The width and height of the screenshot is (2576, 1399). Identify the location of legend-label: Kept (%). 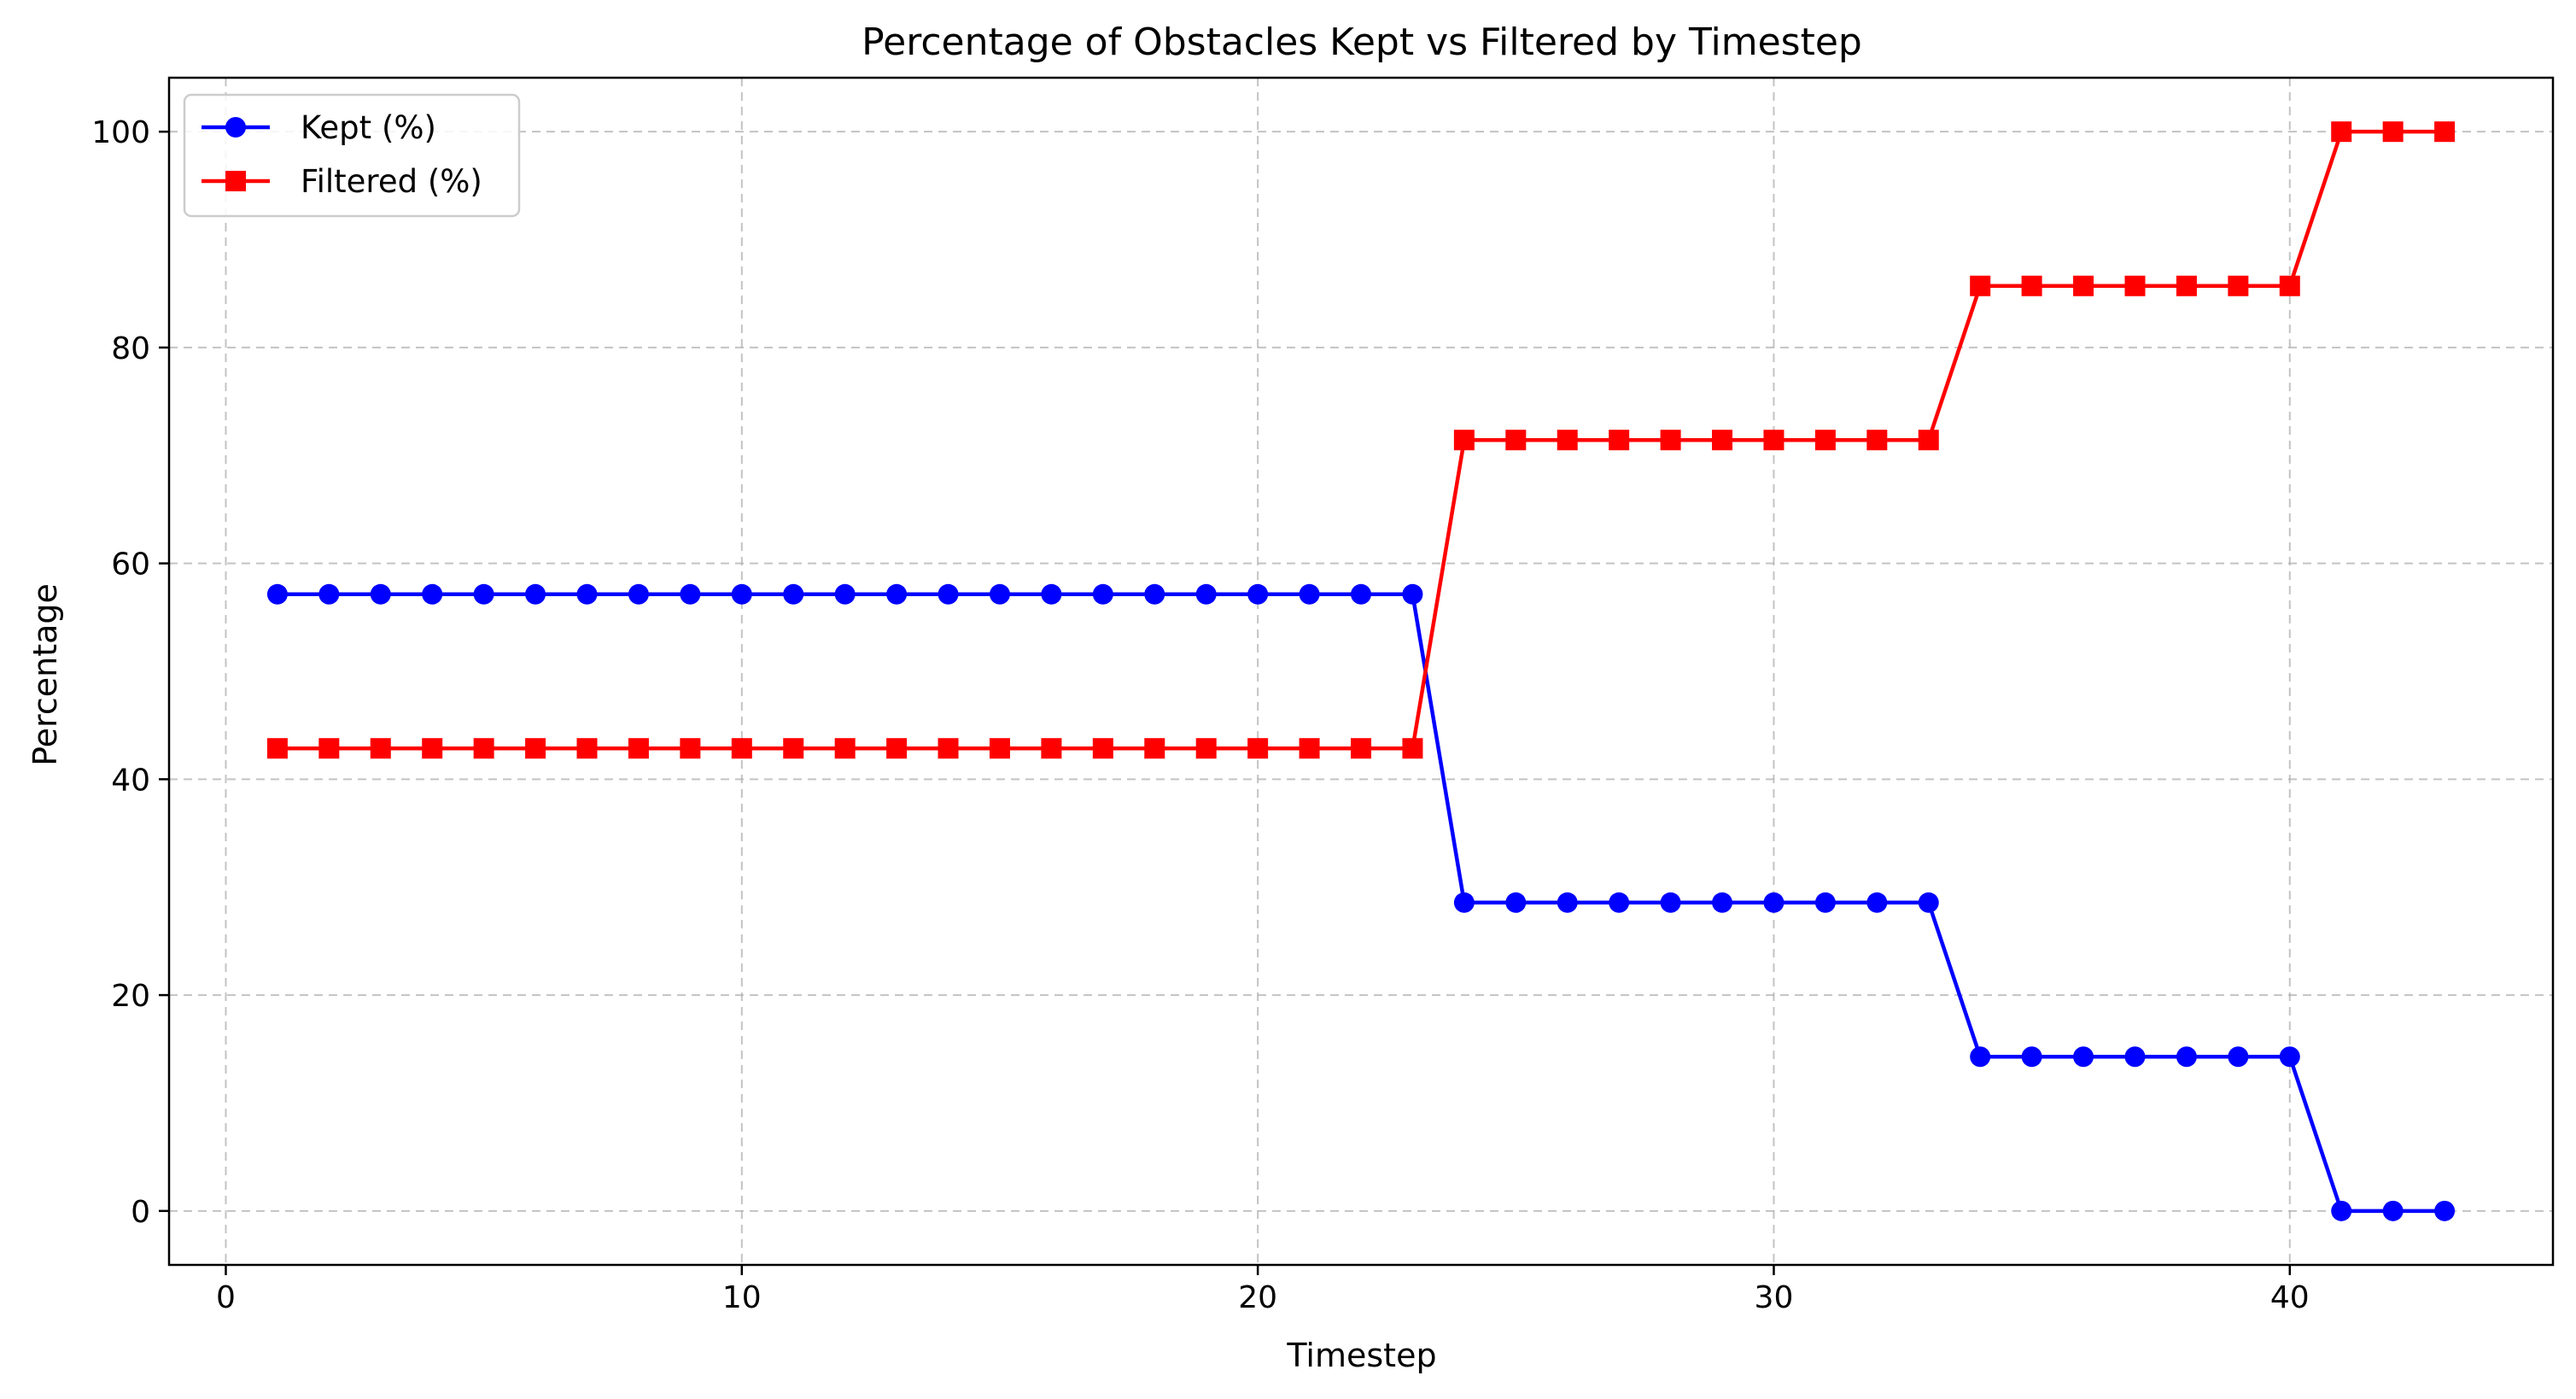
(368, 128).